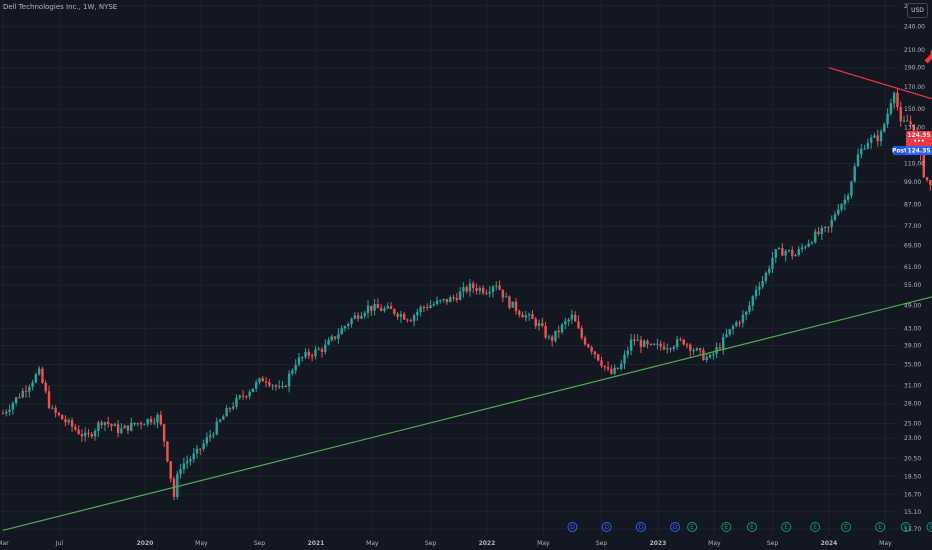  Describe the element at coordinates (914, 50) in the screenshot. I see `y-tick-label: 210.00` at that location.